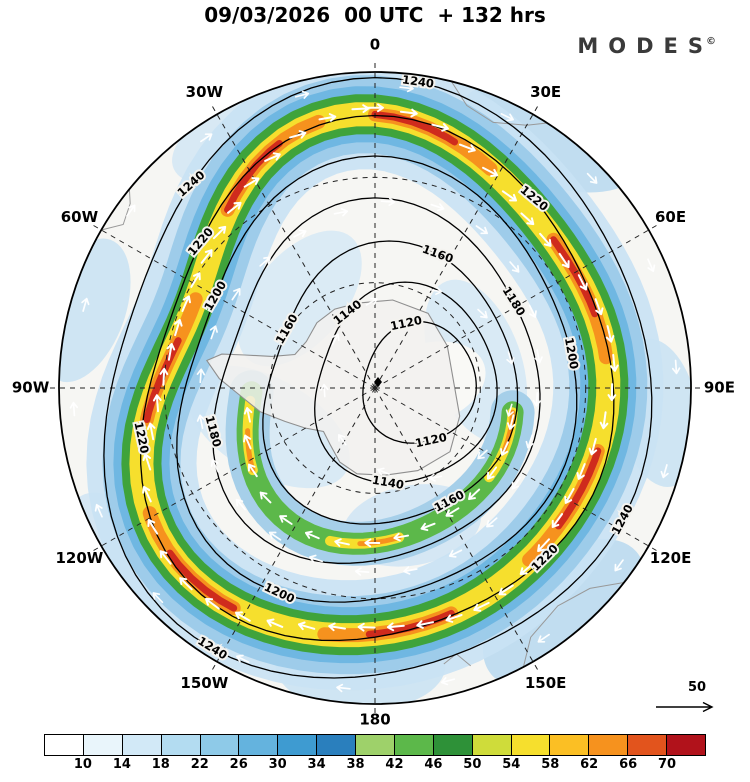 This screenshot has height=782, width=750. What do you see at coordinates (472, 764) in the screenshot?
I see `colorbar-tick: 50` at bounding box center [472, 764].